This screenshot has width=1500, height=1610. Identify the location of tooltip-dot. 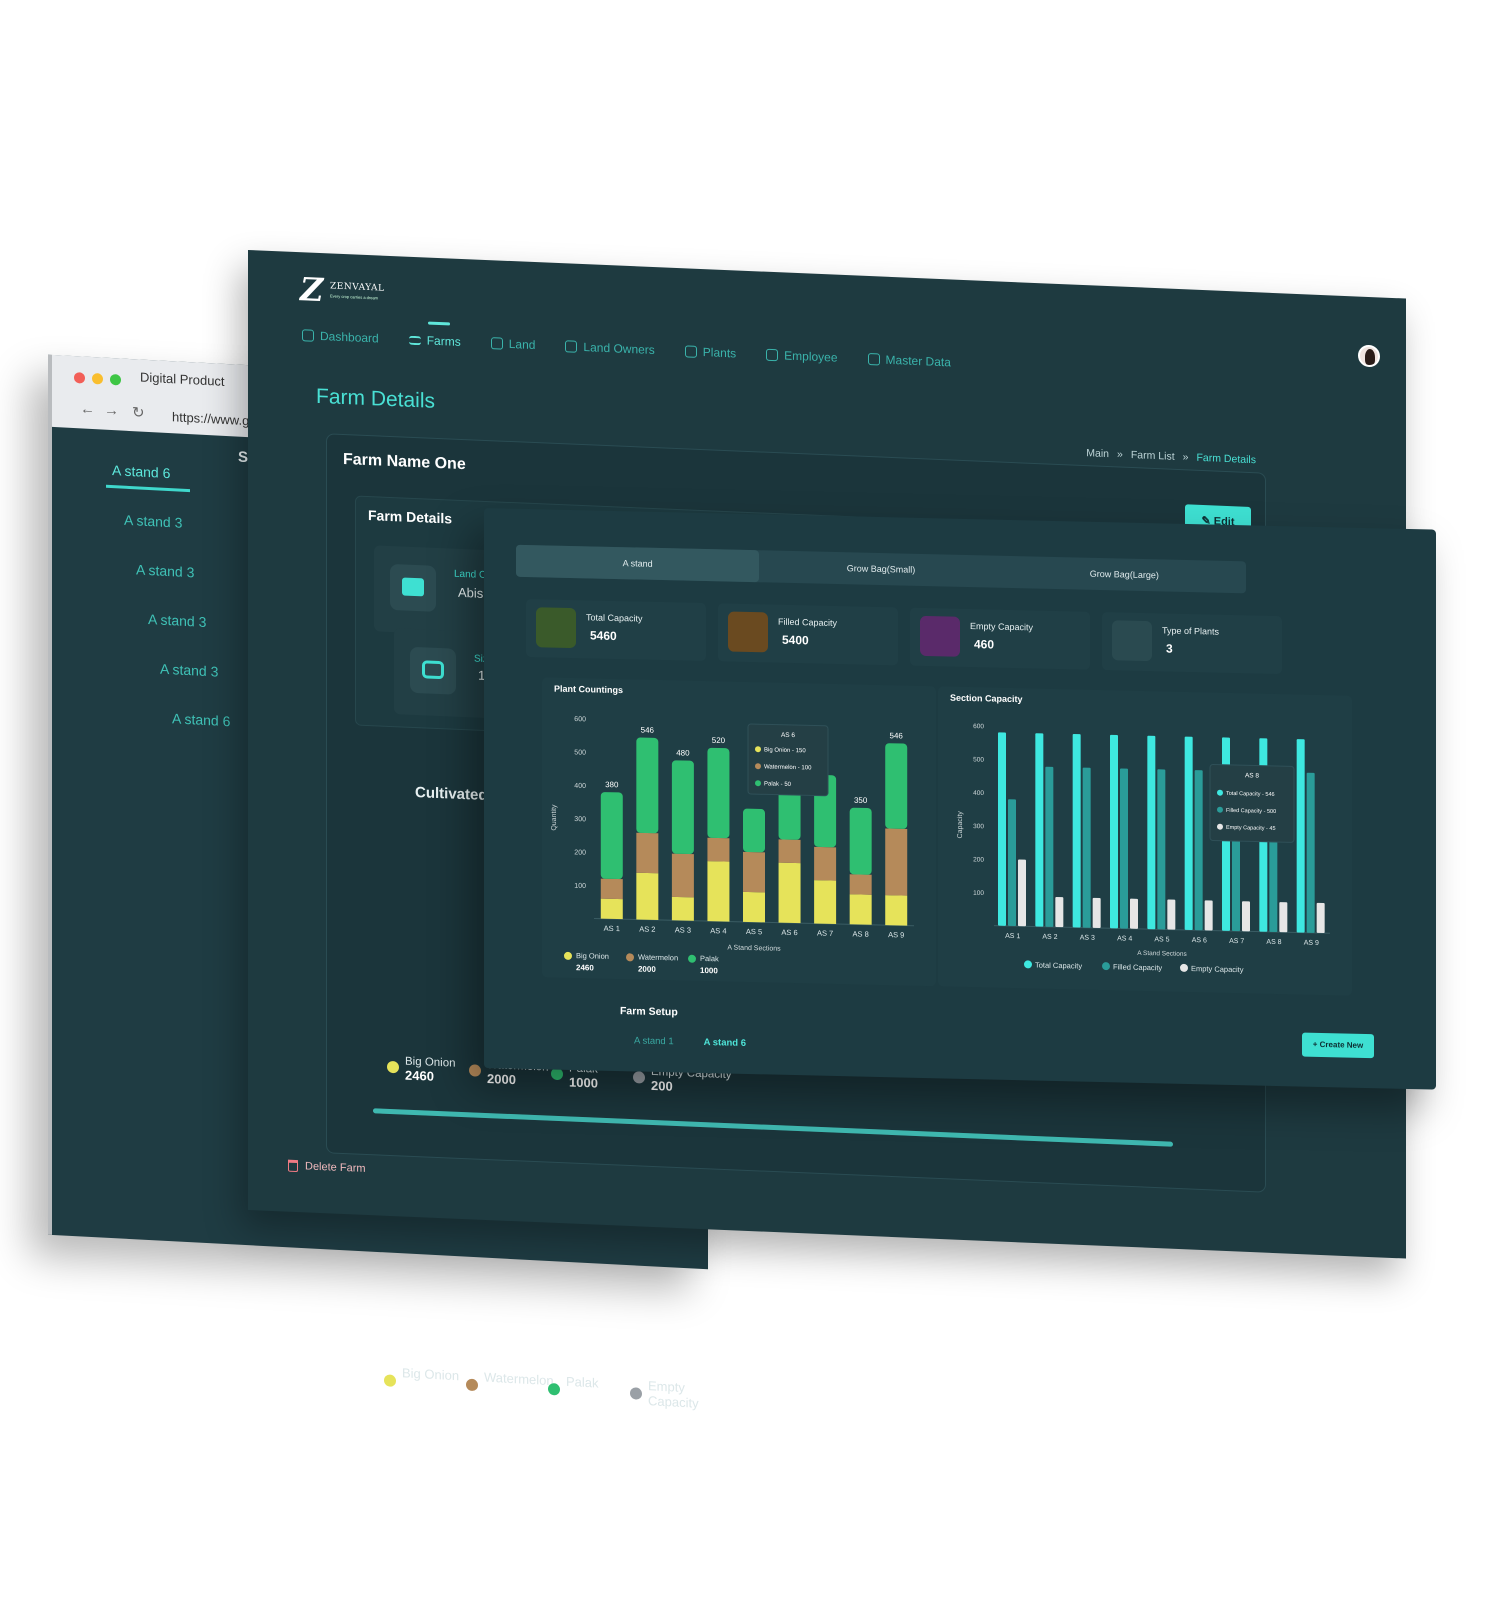
(1220, 792).